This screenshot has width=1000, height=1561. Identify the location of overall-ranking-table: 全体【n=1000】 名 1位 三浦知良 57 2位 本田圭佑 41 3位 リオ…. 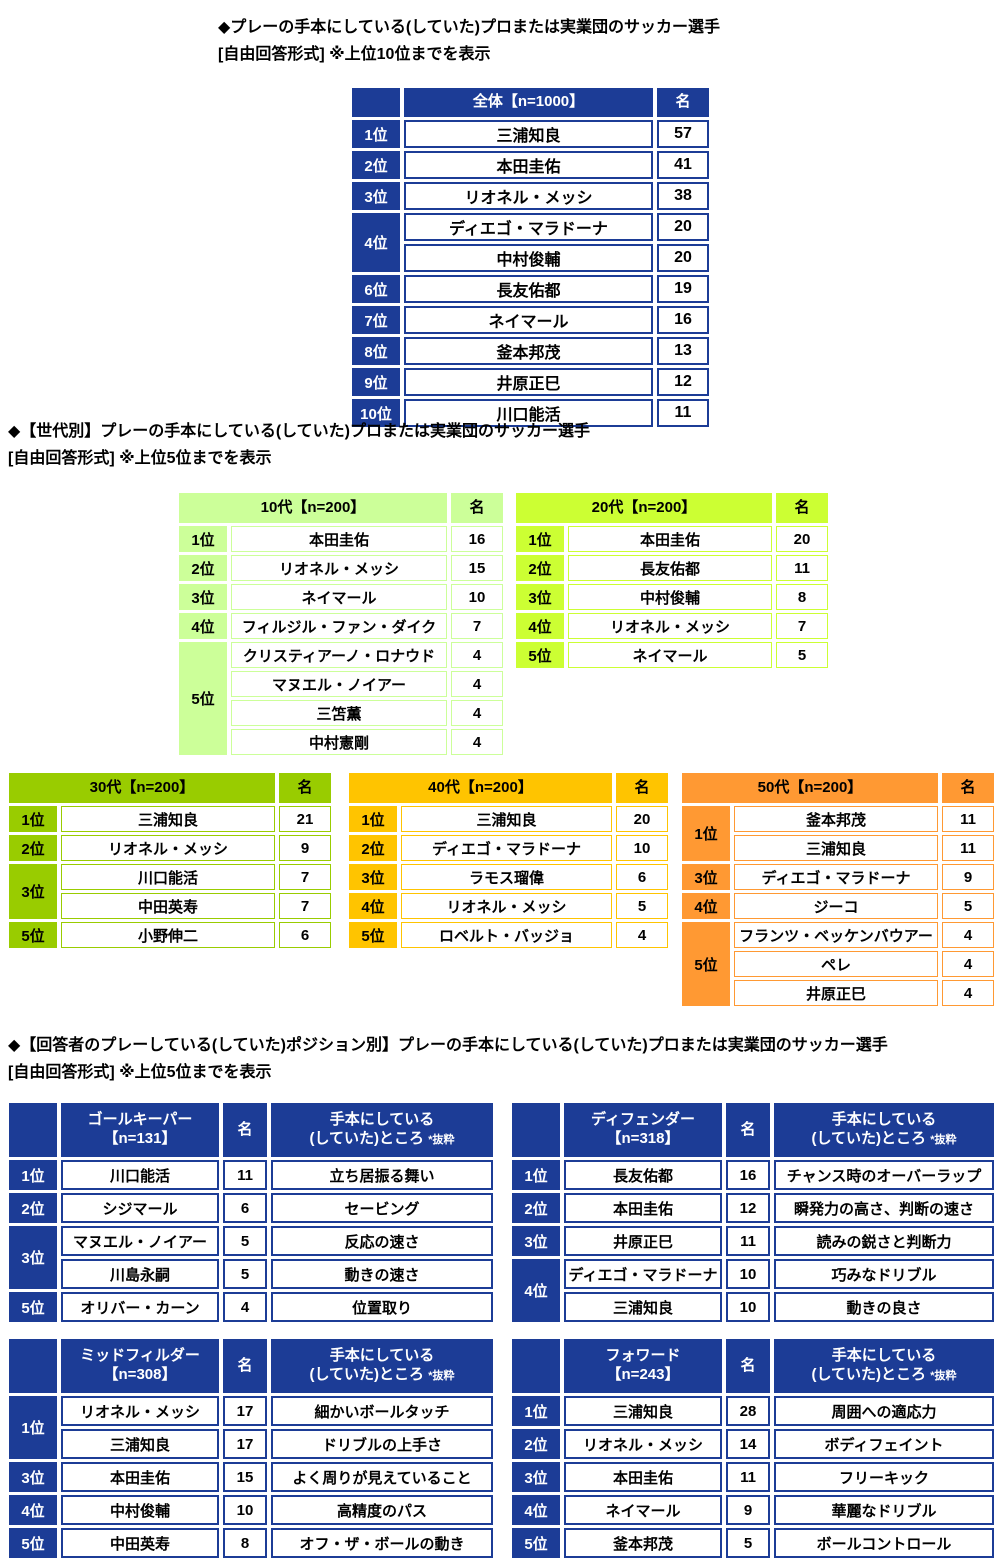
(530, 257).